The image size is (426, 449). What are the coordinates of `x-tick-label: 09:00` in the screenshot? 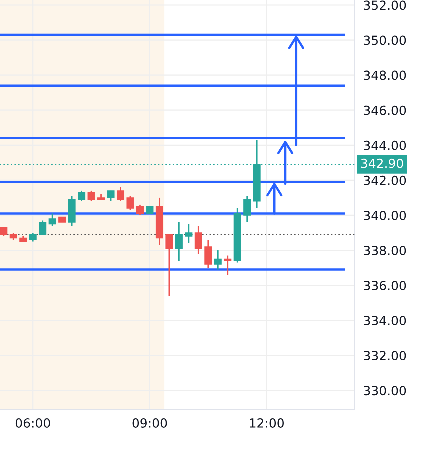 It's located at (150, 423).